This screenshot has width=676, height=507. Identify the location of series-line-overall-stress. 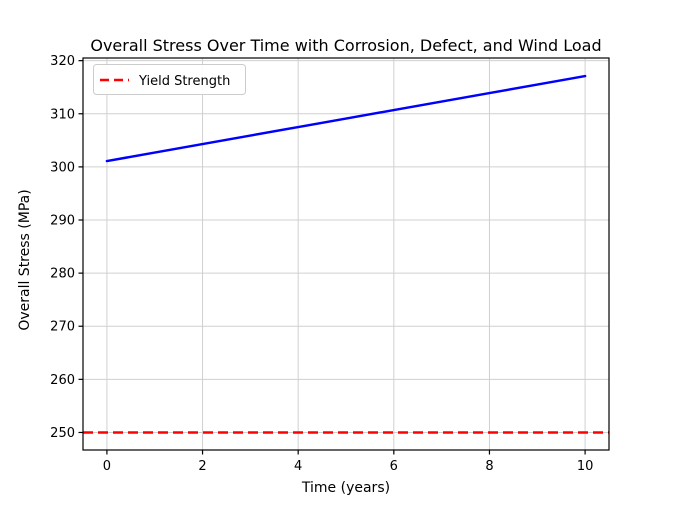
(346, 118).